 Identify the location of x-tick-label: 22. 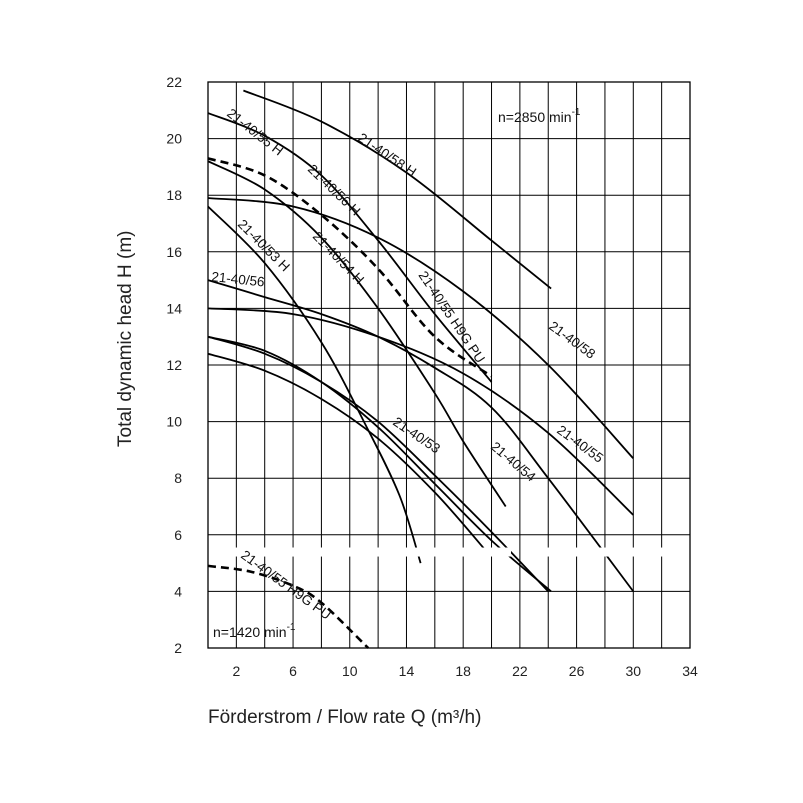
(520, 671).